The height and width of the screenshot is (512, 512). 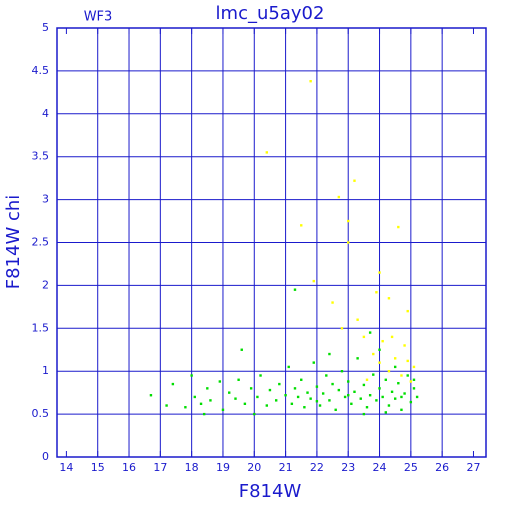 I want to click on x-tick-label: 18, so click(x=192, y=467).